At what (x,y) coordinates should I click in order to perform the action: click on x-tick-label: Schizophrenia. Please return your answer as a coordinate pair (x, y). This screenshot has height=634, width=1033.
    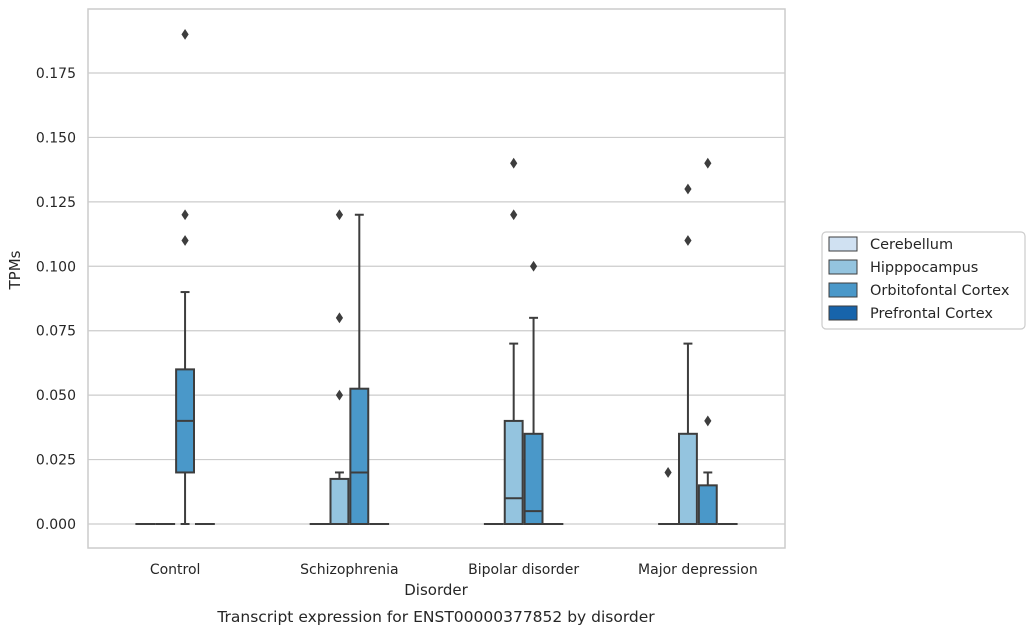
    Looking at the image, I should click on (349, 570).